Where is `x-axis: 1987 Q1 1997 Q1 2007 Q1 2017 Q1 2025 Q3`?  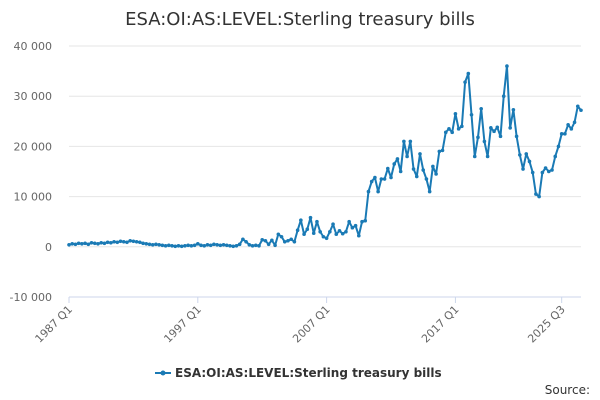
x-axis: 1987 Q1 1997 Q1 2007 Q1 2017 Q1 2025 Q3 is located at coordinates (307, 321).